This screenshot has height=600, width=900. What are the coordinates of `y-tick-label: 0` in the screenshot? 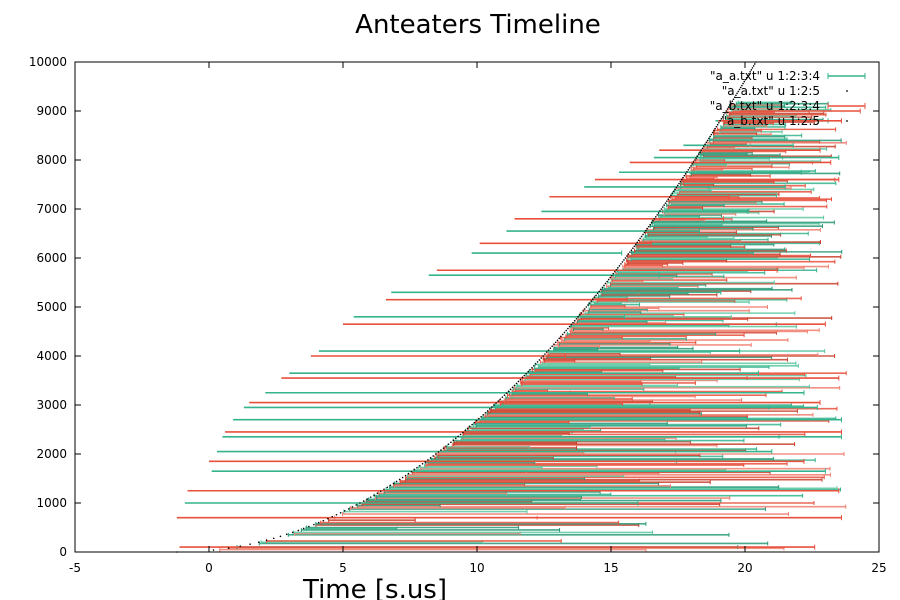 It's located at (63, 552).